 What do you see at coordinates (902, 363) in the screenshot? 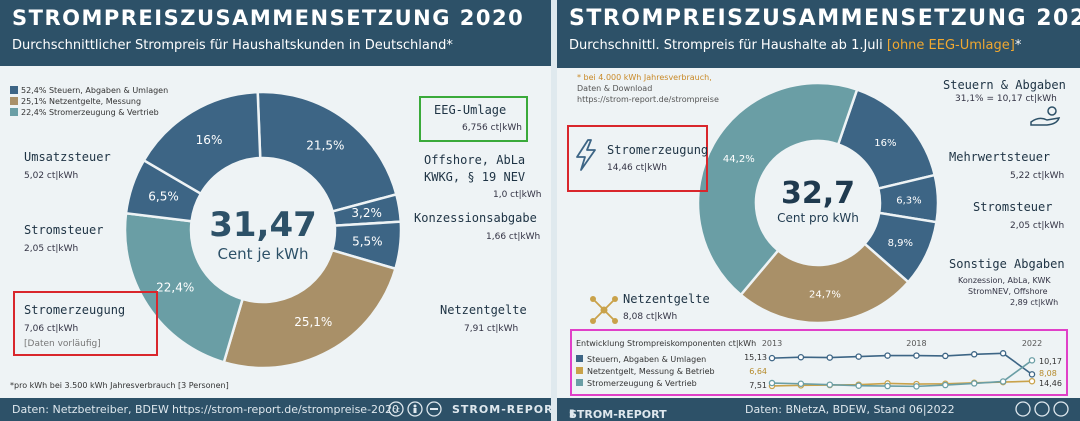
I see `series-line-steuern-abgaben-umlagen` at bounding box center [902, 363].